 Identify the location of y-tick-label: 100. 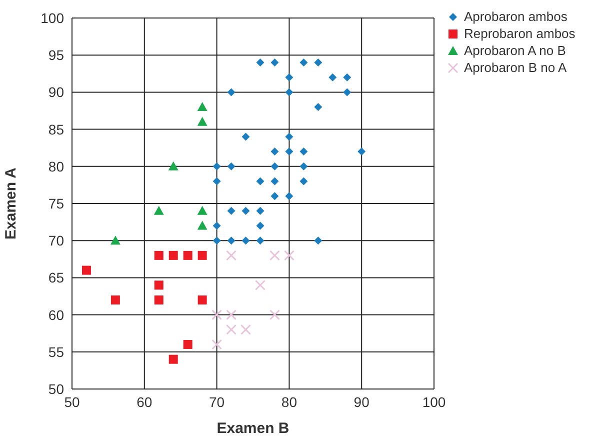
(52, 18).